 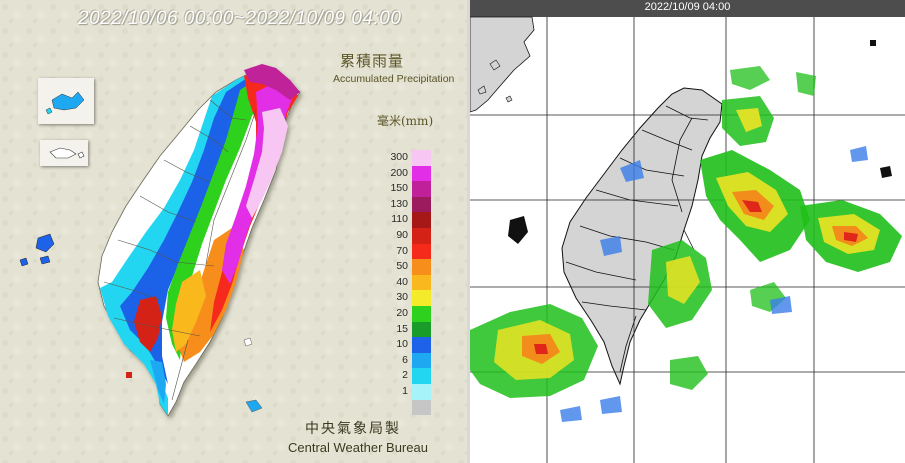 I want to click on scale-row: 15, so click(x=407, y=329).